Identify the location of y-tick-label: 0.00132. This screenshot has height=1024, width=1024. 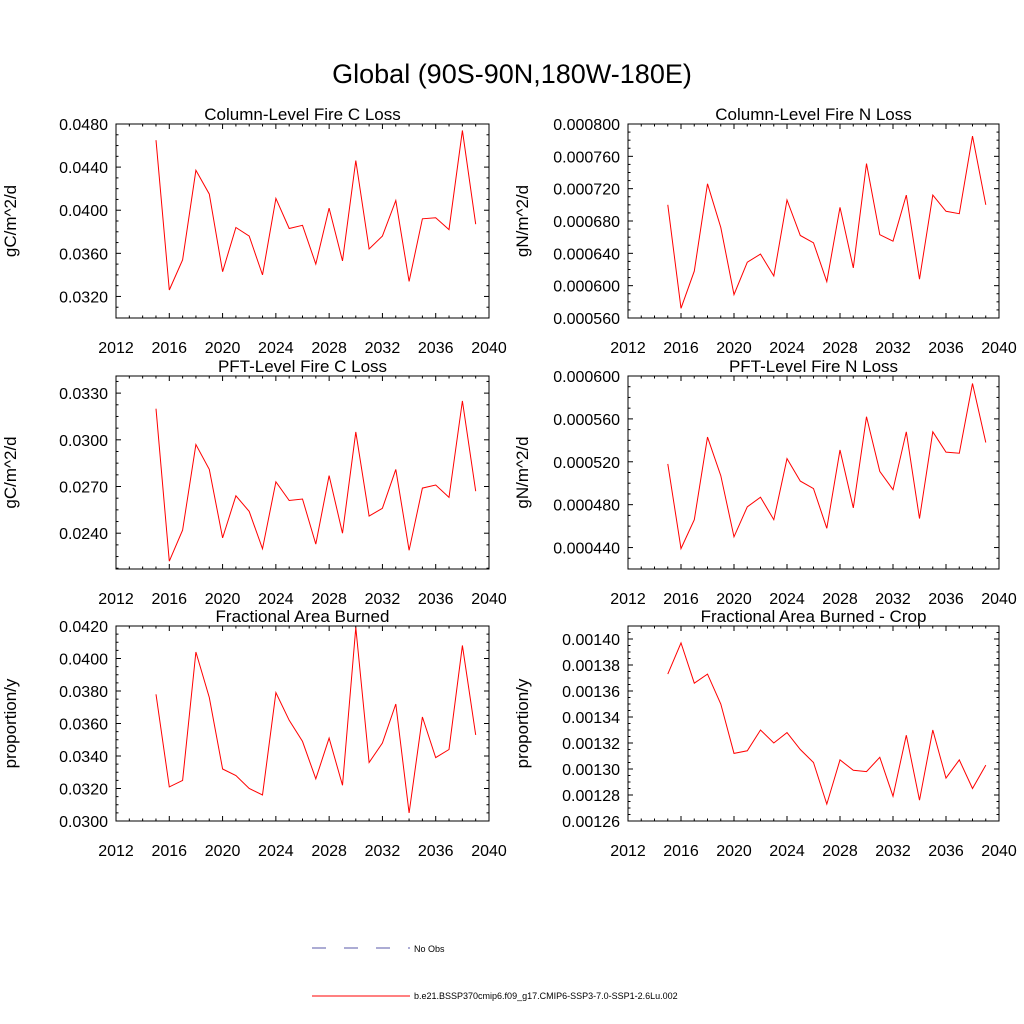
(591, 744).